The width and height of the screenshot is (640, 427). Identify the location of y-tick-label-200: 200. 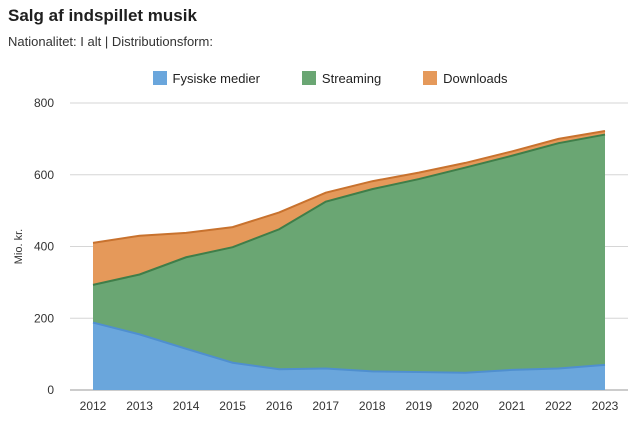
(44, 318).